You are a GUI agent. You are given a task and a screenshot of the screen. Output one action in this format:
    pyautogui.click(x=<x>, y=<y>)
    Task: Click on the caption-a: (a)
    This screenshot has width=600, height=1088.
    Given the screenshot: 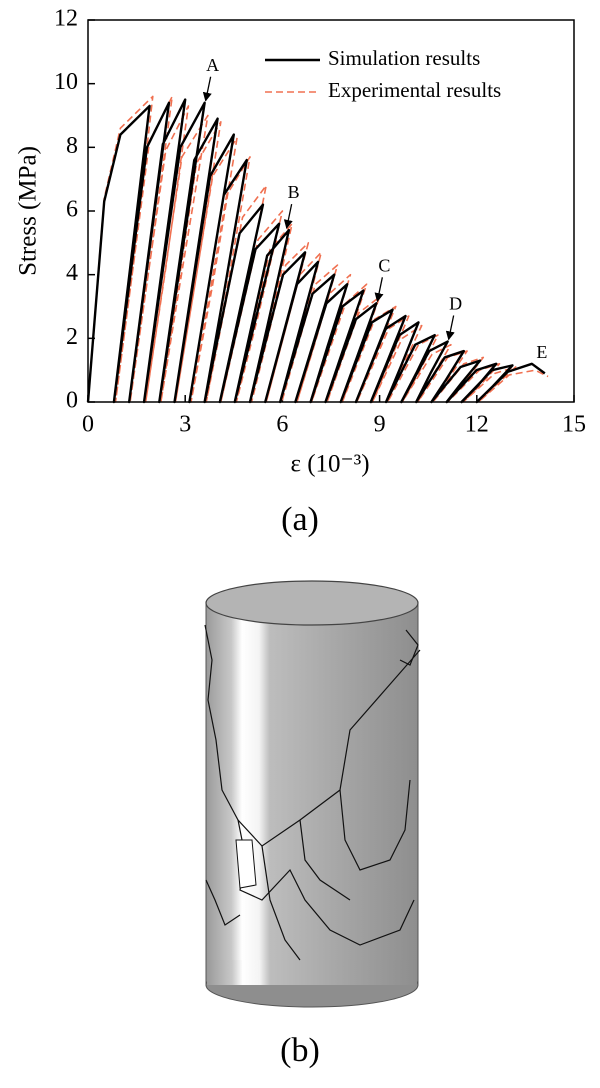 What is the action you would take?
    pyautogui.click(x=300, y=519)
    